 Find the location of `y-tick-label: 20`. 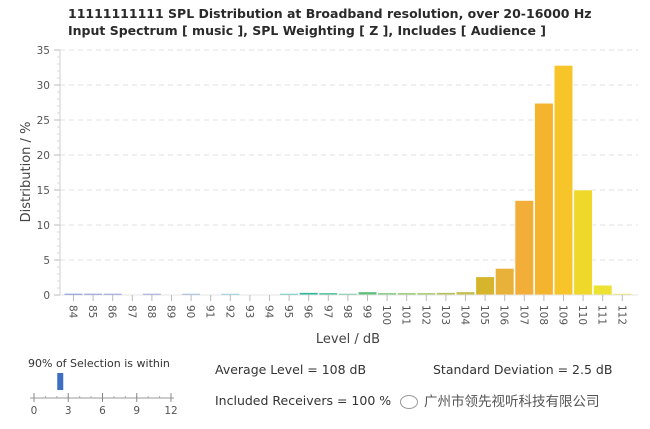

y-tick-label: 20 is located at coordinates (43, 156).